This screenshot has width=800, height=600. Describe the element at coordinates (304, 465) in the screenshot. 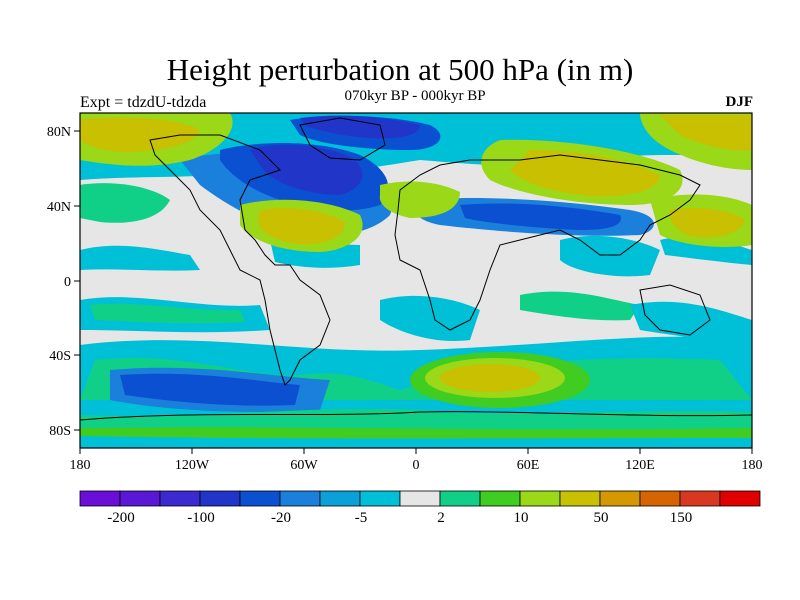

I see `lon-label-60w: 60W` at that location.